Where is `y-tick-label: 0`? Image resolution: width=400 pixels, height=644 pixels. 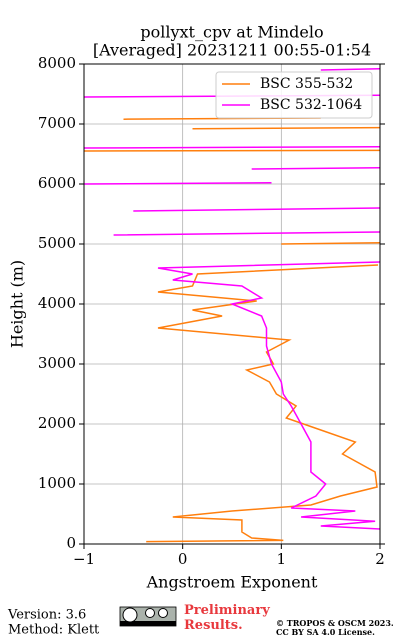
y-tick-label: 0 is located at coordinates (71, 543).